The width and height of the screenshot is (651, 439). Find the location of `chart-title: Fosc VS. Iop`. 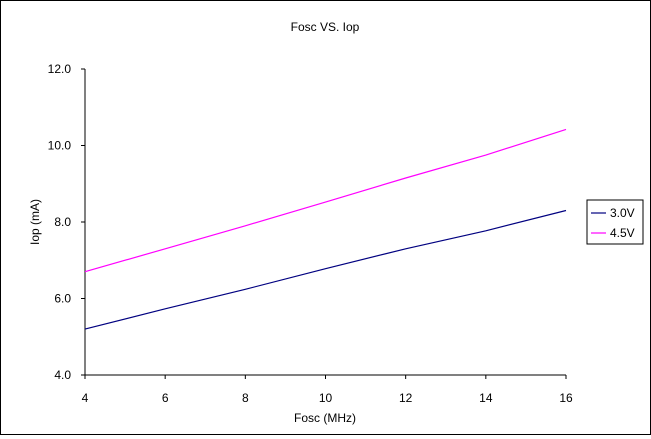

chart-title: Fosc VS. Iop is located at coordinates (325, 27).